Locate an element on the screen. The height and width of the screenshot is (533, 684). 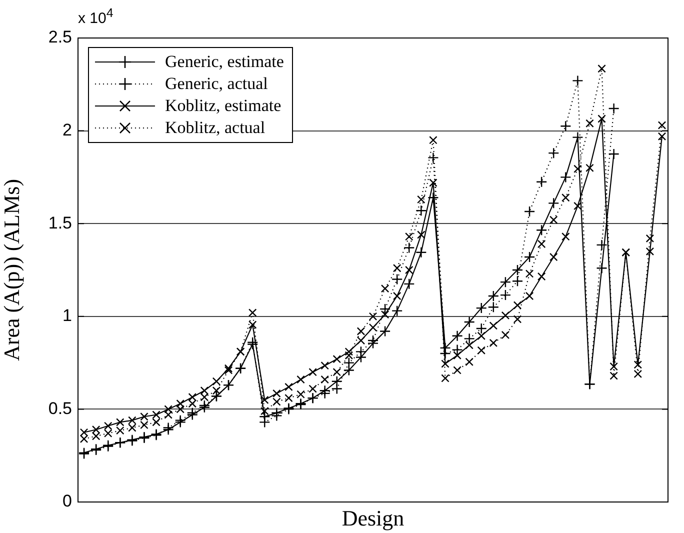
legend-label: Generic, estimate is located at coordinates (224, 62).